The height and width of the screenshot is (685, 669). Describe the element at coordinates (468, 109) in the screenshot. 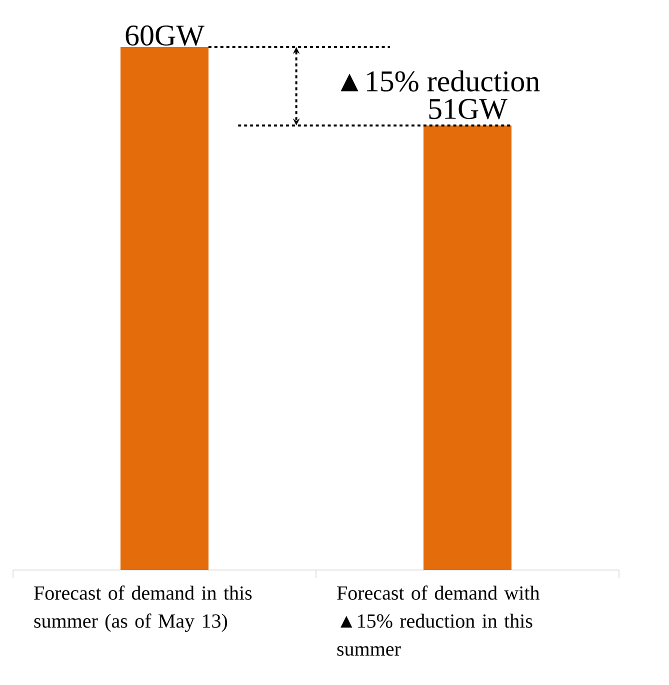

I see `data-label: 51GW` at that location.